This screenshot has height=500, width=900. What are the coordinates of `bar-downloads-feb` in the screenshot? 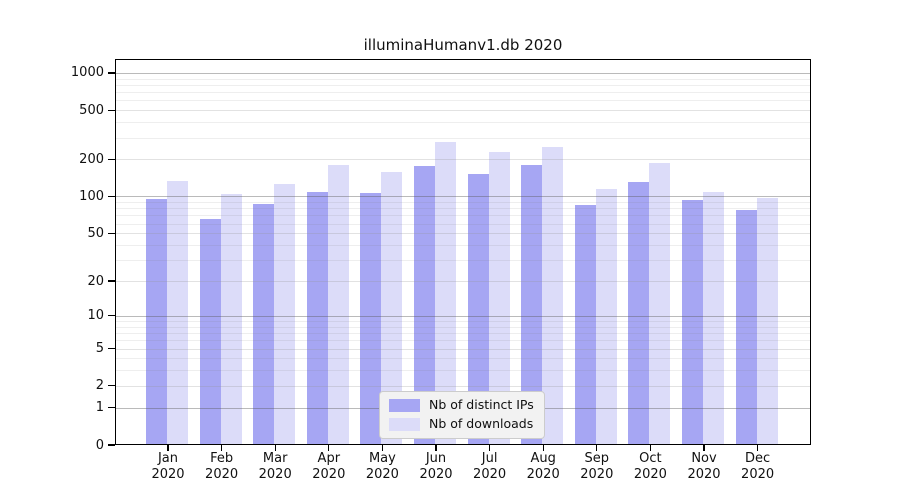 It's located at (231, 319).